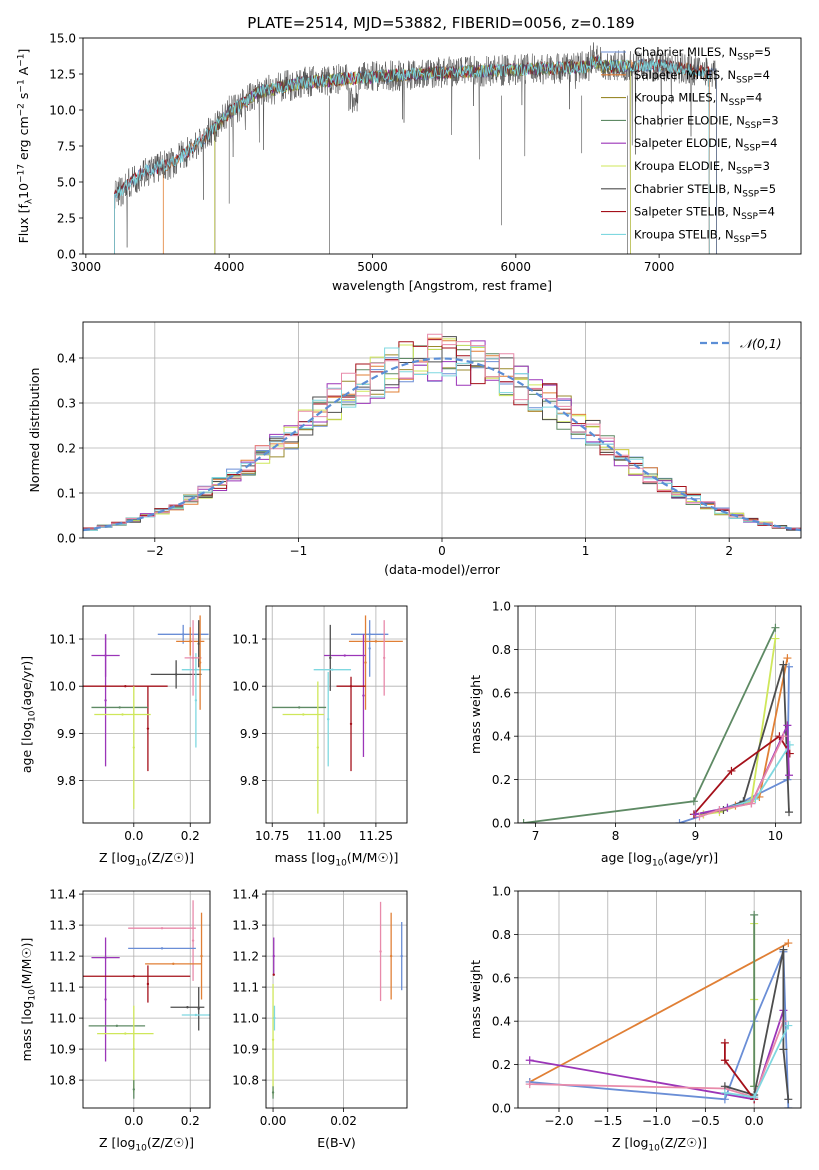  Describe the element at coordinates (681, 52) in the screenshot. I see `label-part: Chabrier MILES,` at that location.